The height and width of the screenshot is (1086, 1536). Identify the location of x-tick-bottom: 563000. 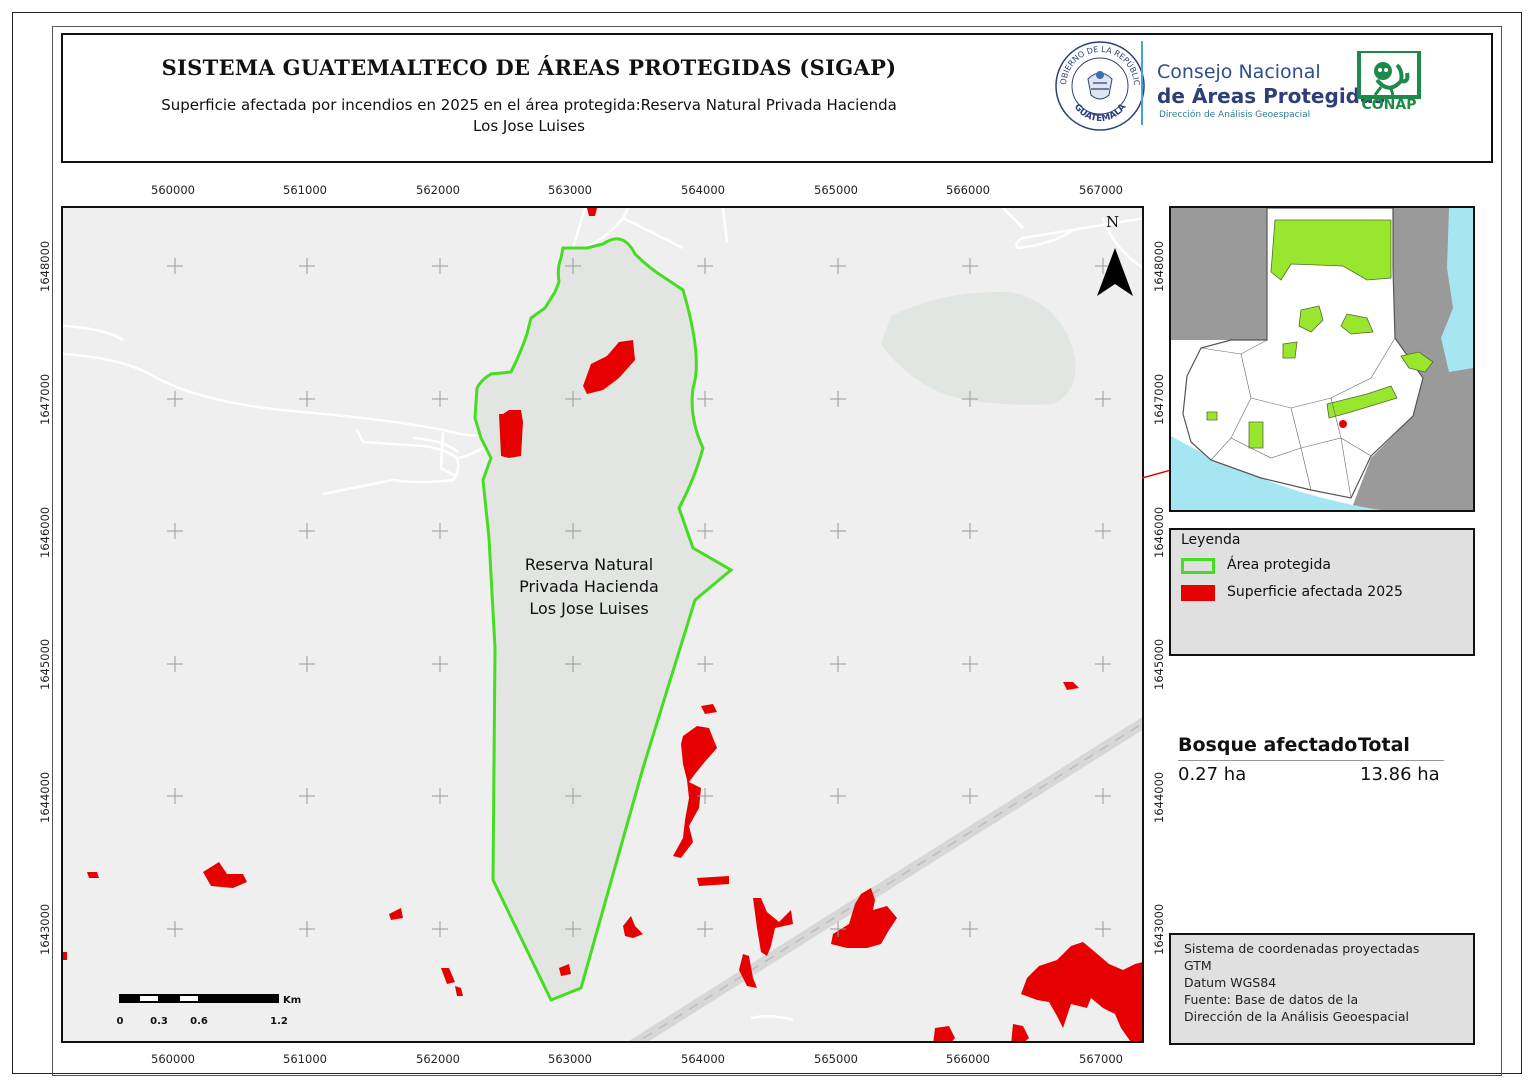
(570, 1059).